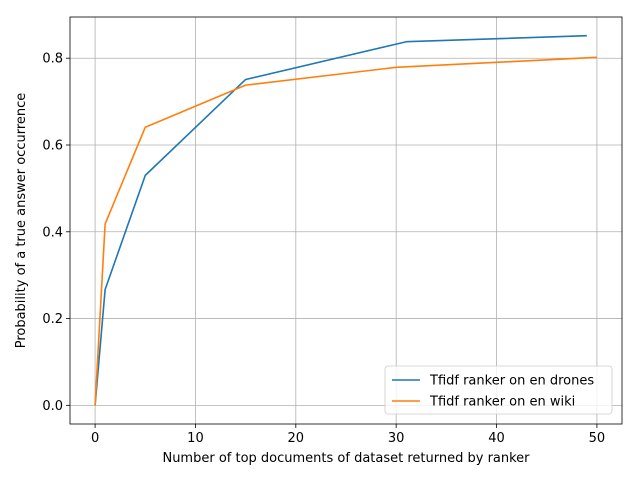  What do you see at coordinates (52, 146) in the screenshot?
I see `y-tick-label: 0.6` at bounding box center [52, 146].